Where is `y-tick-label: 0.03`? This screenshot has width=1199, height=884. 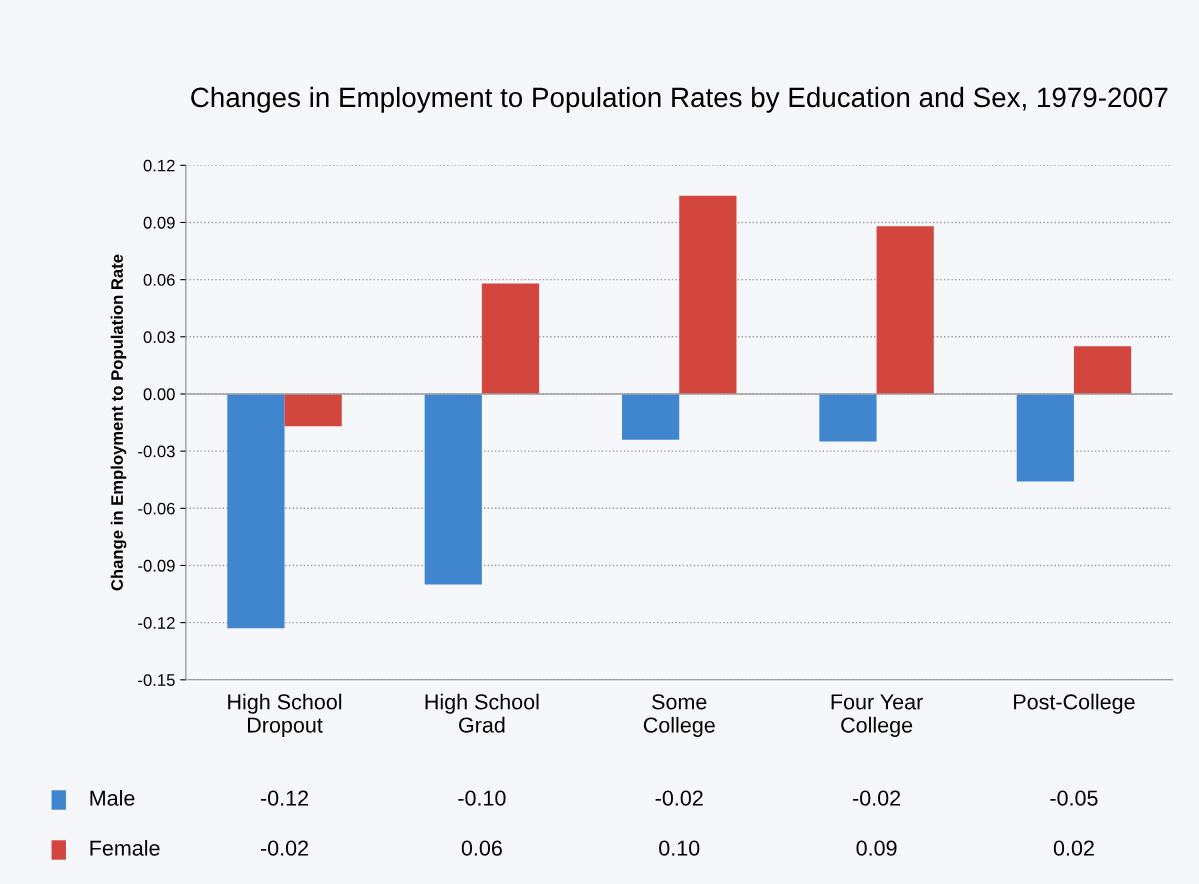 y-tick-label: 0.03 is located at coordinates (159, 337).